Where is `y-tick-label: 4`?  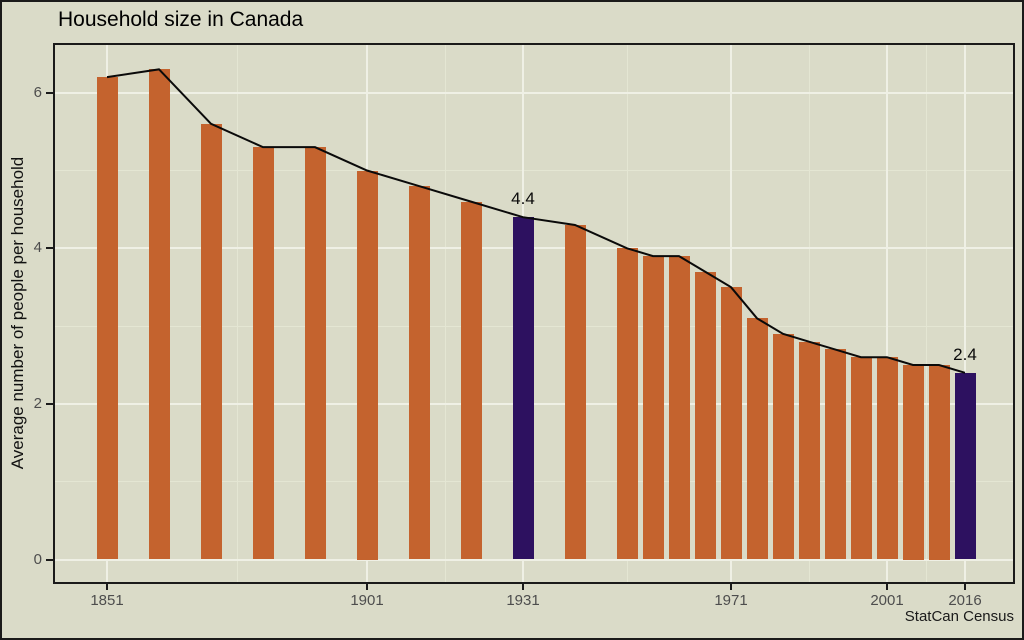 y-tick-label: 4 is located at coordinates (37, 248).